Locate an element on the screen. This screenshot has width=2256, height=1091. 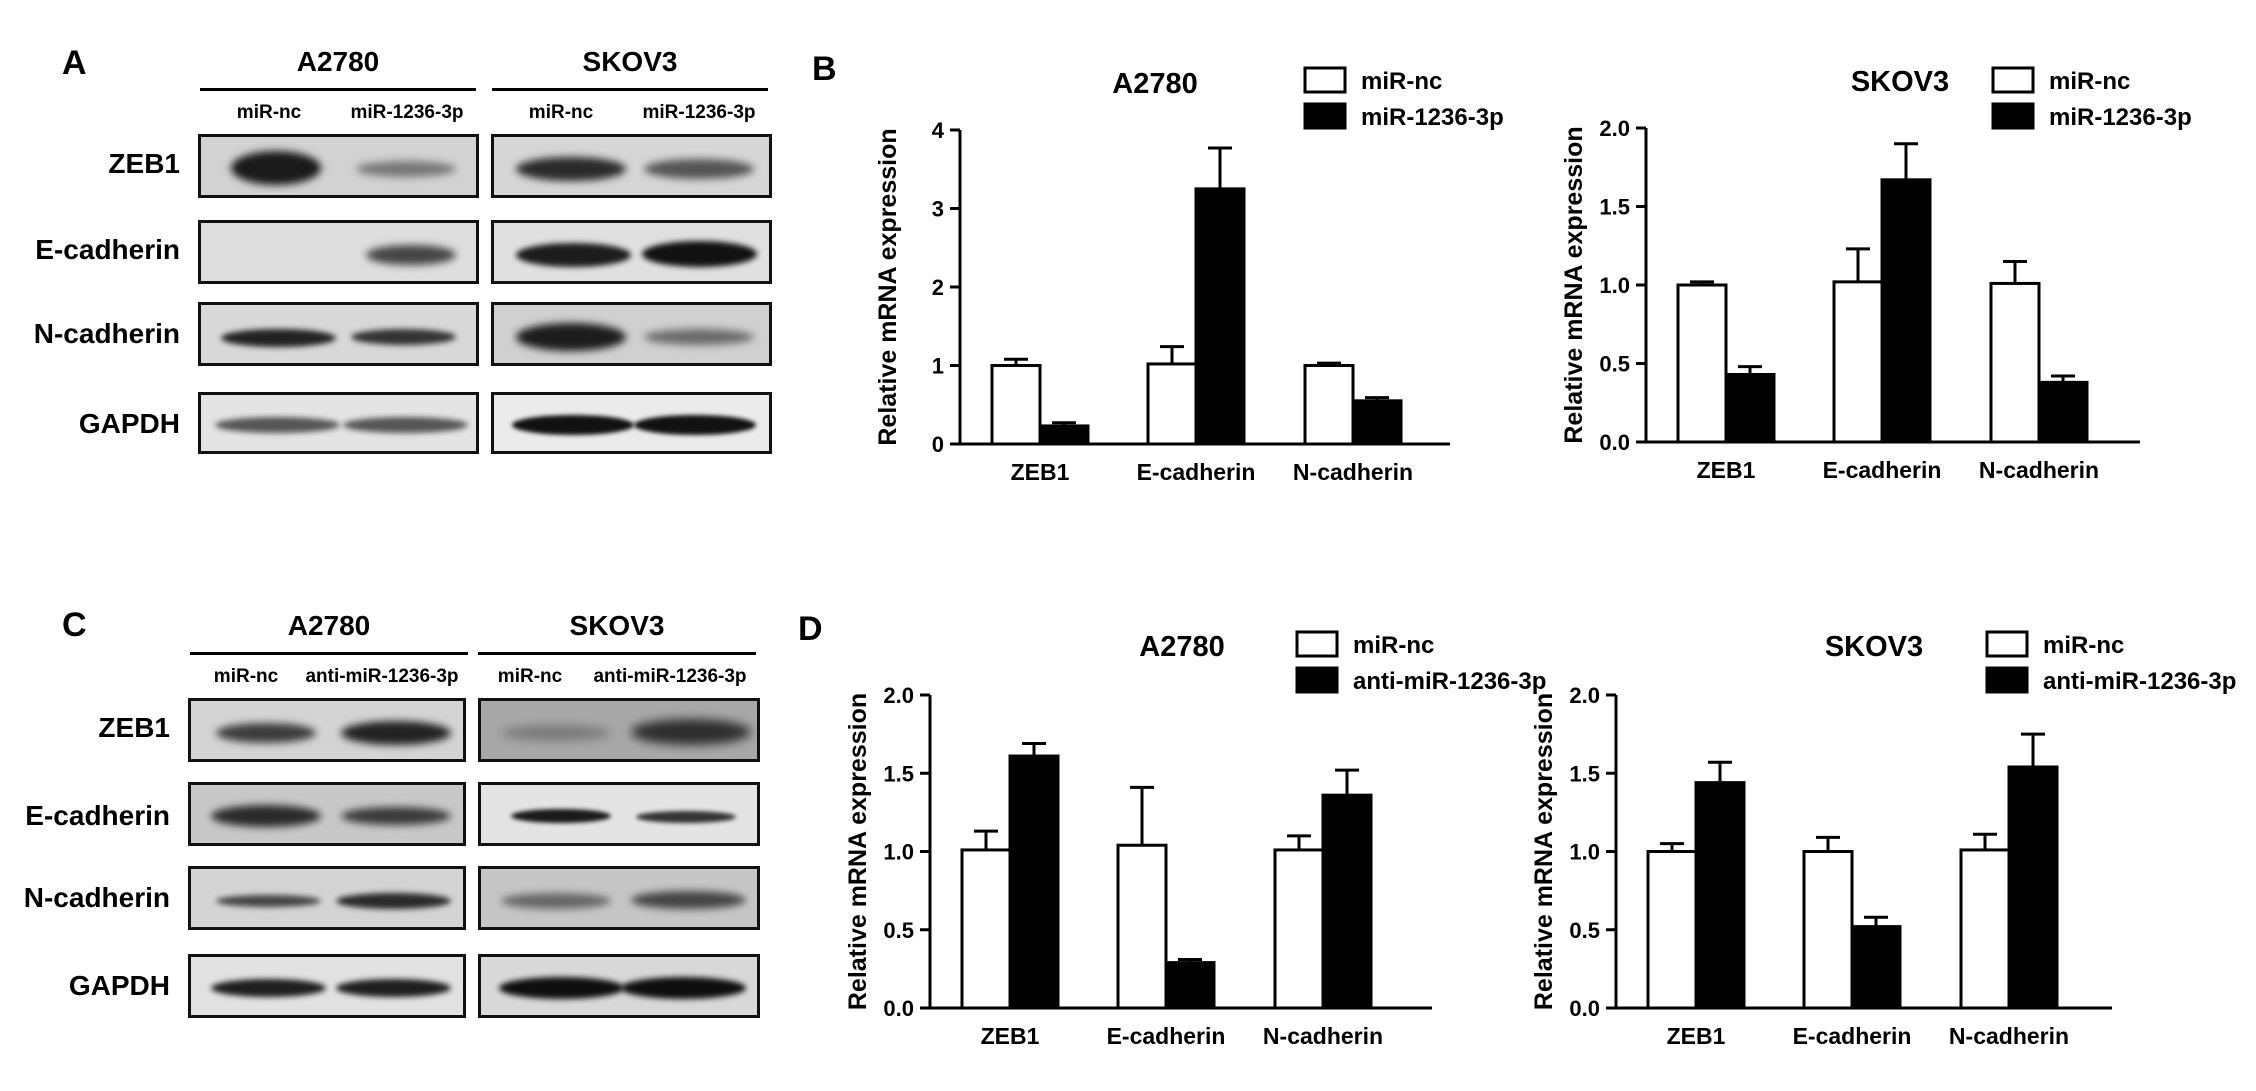
panel-letter-a: A is located at coordinates (74, 63).